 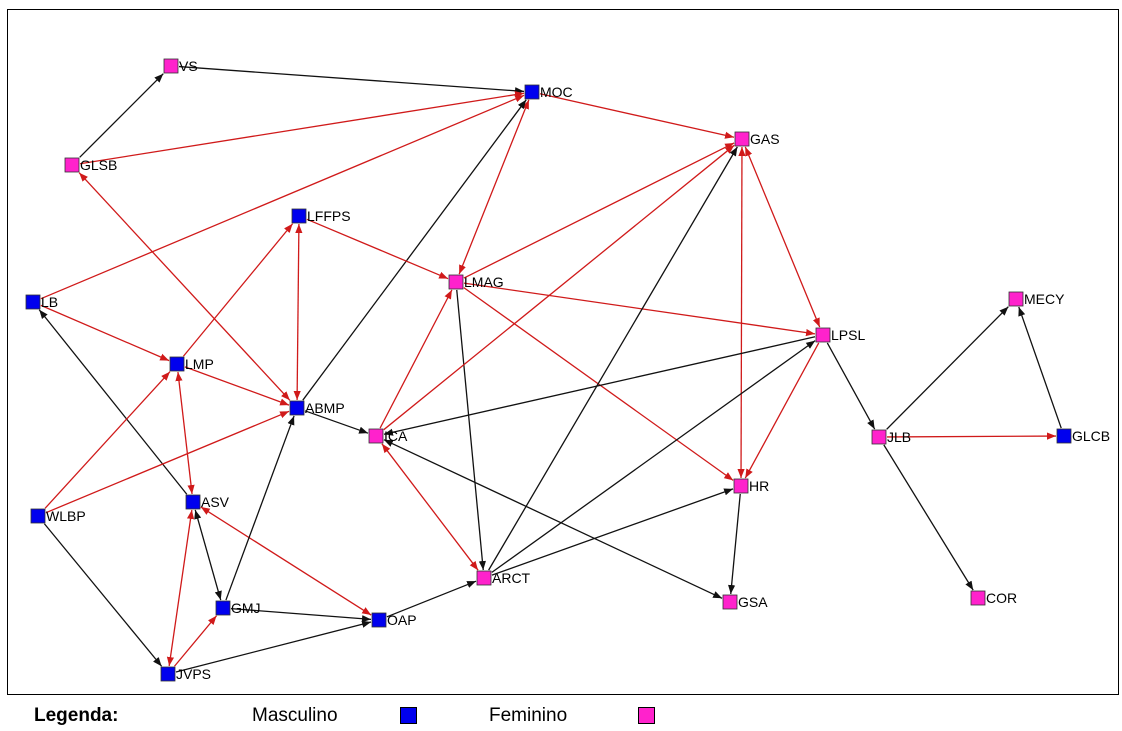 What do you see at coordinates (103, 595) in the screenshot?
I see `edge-wlbp-jvps` at bounding box center [103, 595].